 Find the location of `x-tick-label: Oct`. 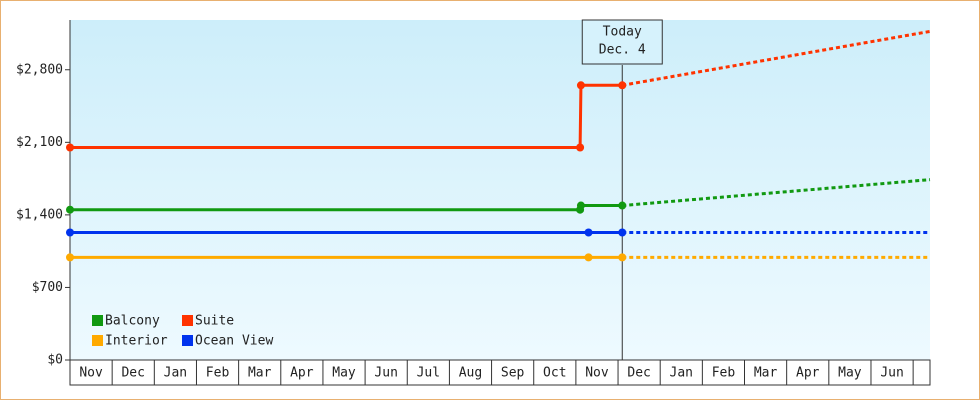

x-tick-label: Oct is located at coordinates (554, 373).